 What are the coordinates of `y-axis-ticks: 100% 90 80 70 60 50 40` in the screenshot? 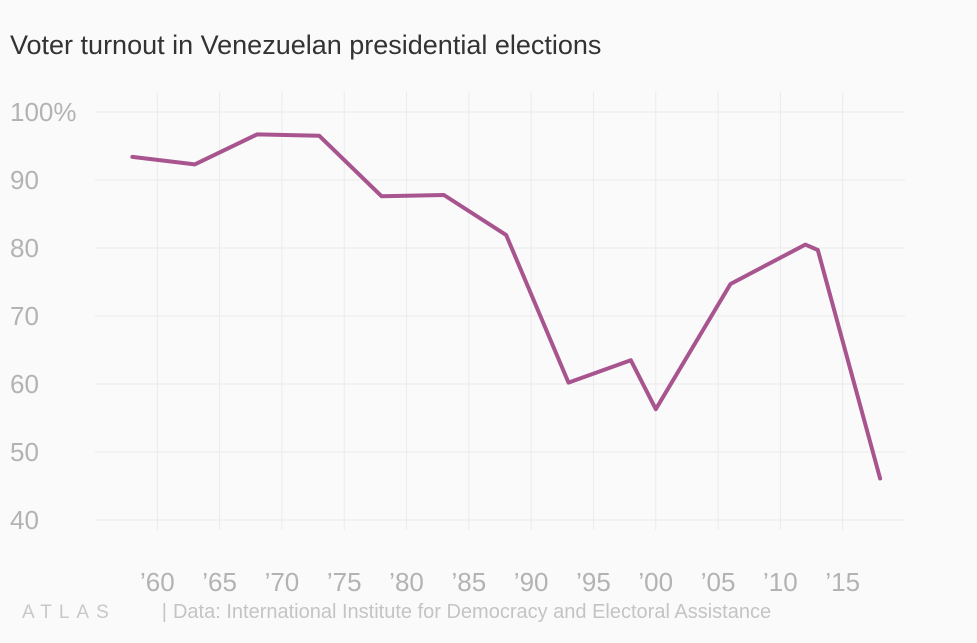 It's located at (43, 316).